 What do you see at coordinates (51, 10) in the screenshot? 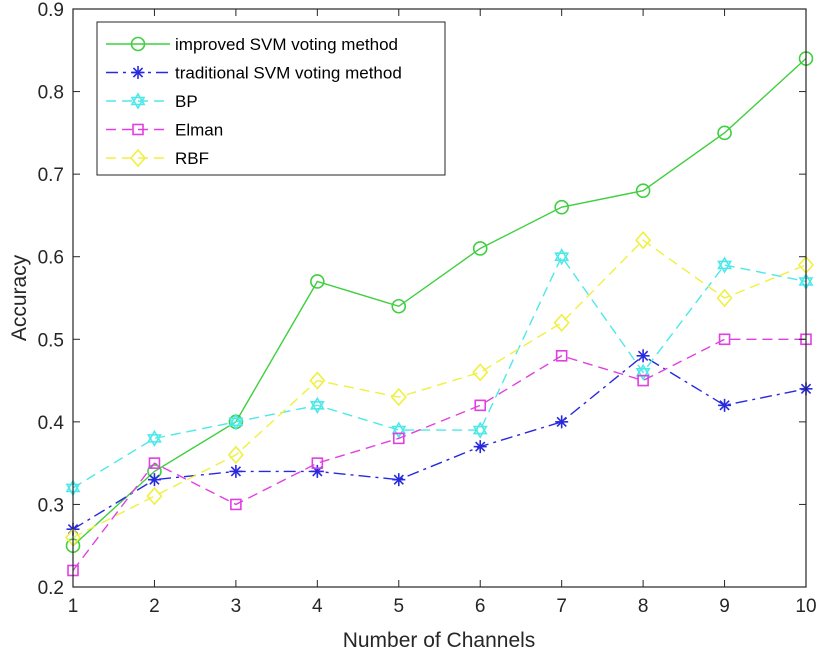
I see `y-tick-label: 0.9` at bounding box center [51, 10].